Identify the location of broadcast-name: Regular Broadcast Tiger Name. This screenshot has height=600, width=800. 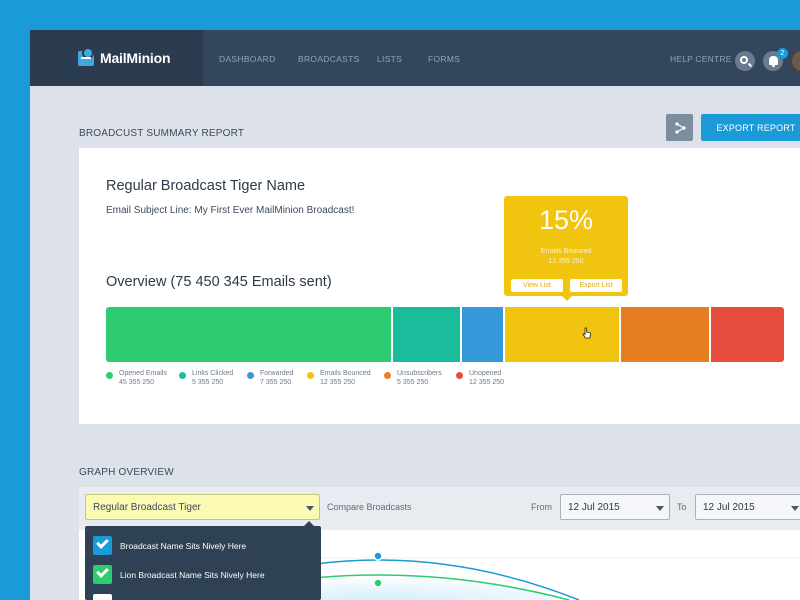
(206, 186).